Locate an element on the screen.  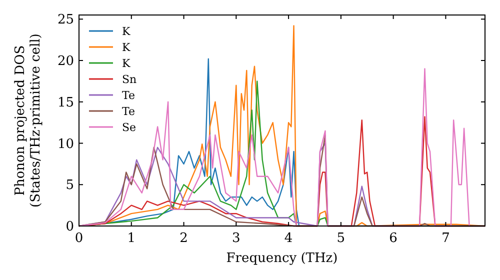
y-tick-label: 5 is located at coordinates (70, 186).